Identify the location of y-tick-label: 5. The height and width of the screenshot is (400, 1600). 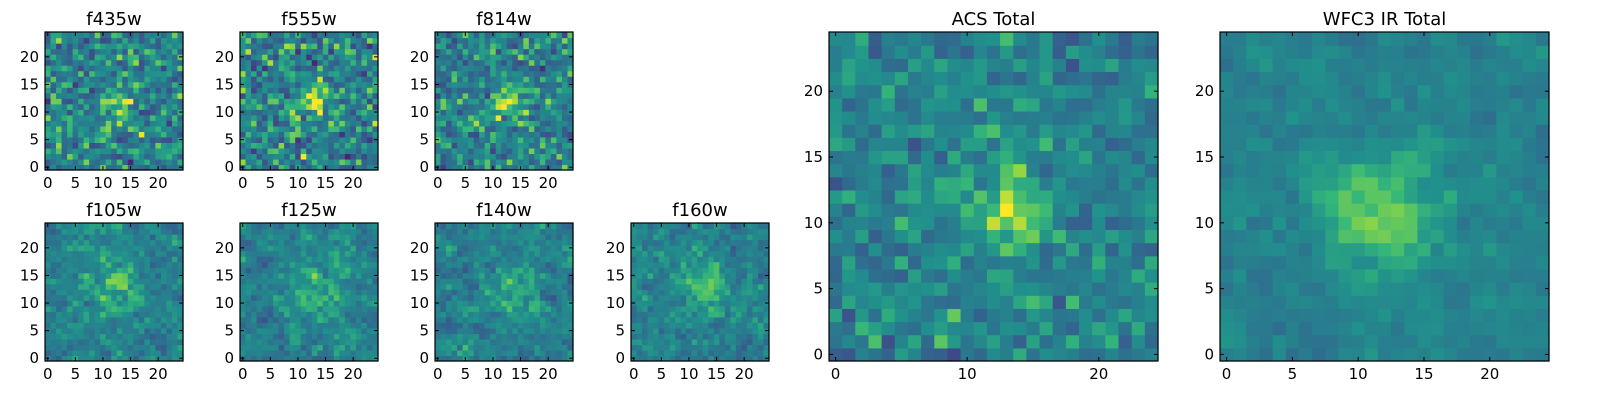
(229, 140).